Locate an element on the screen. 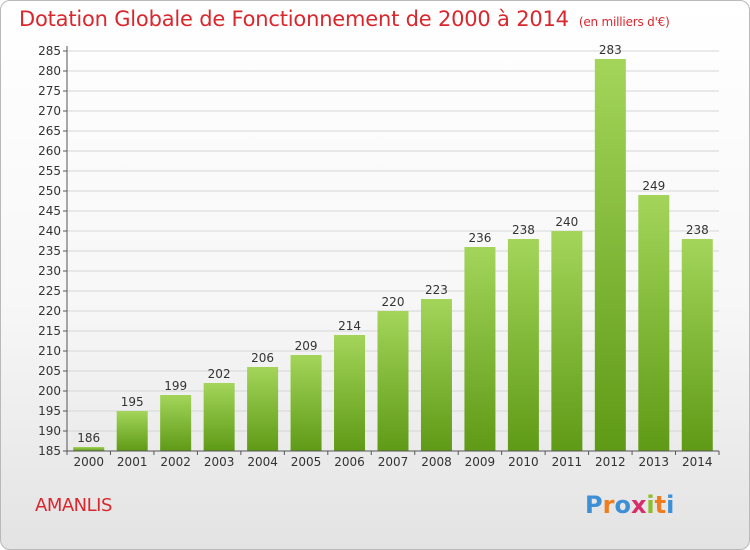 The width and height of the screenshot is (750, 550). data-label-2008: 223 is located at coordinates (436, 290).